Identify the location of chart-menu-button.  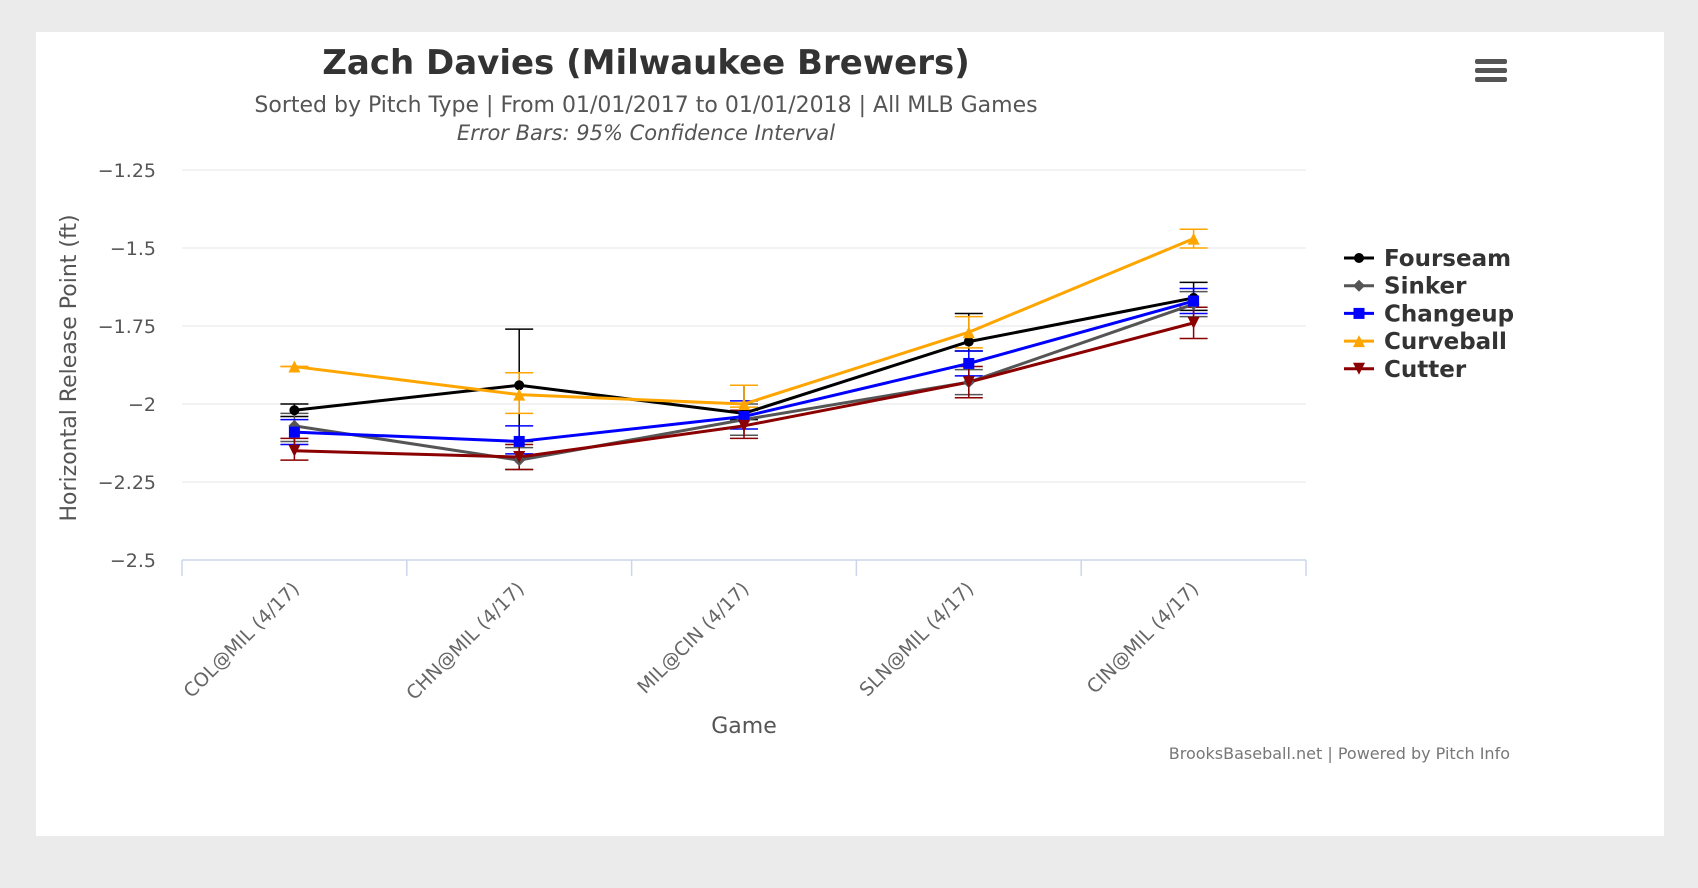
(1491, 72).